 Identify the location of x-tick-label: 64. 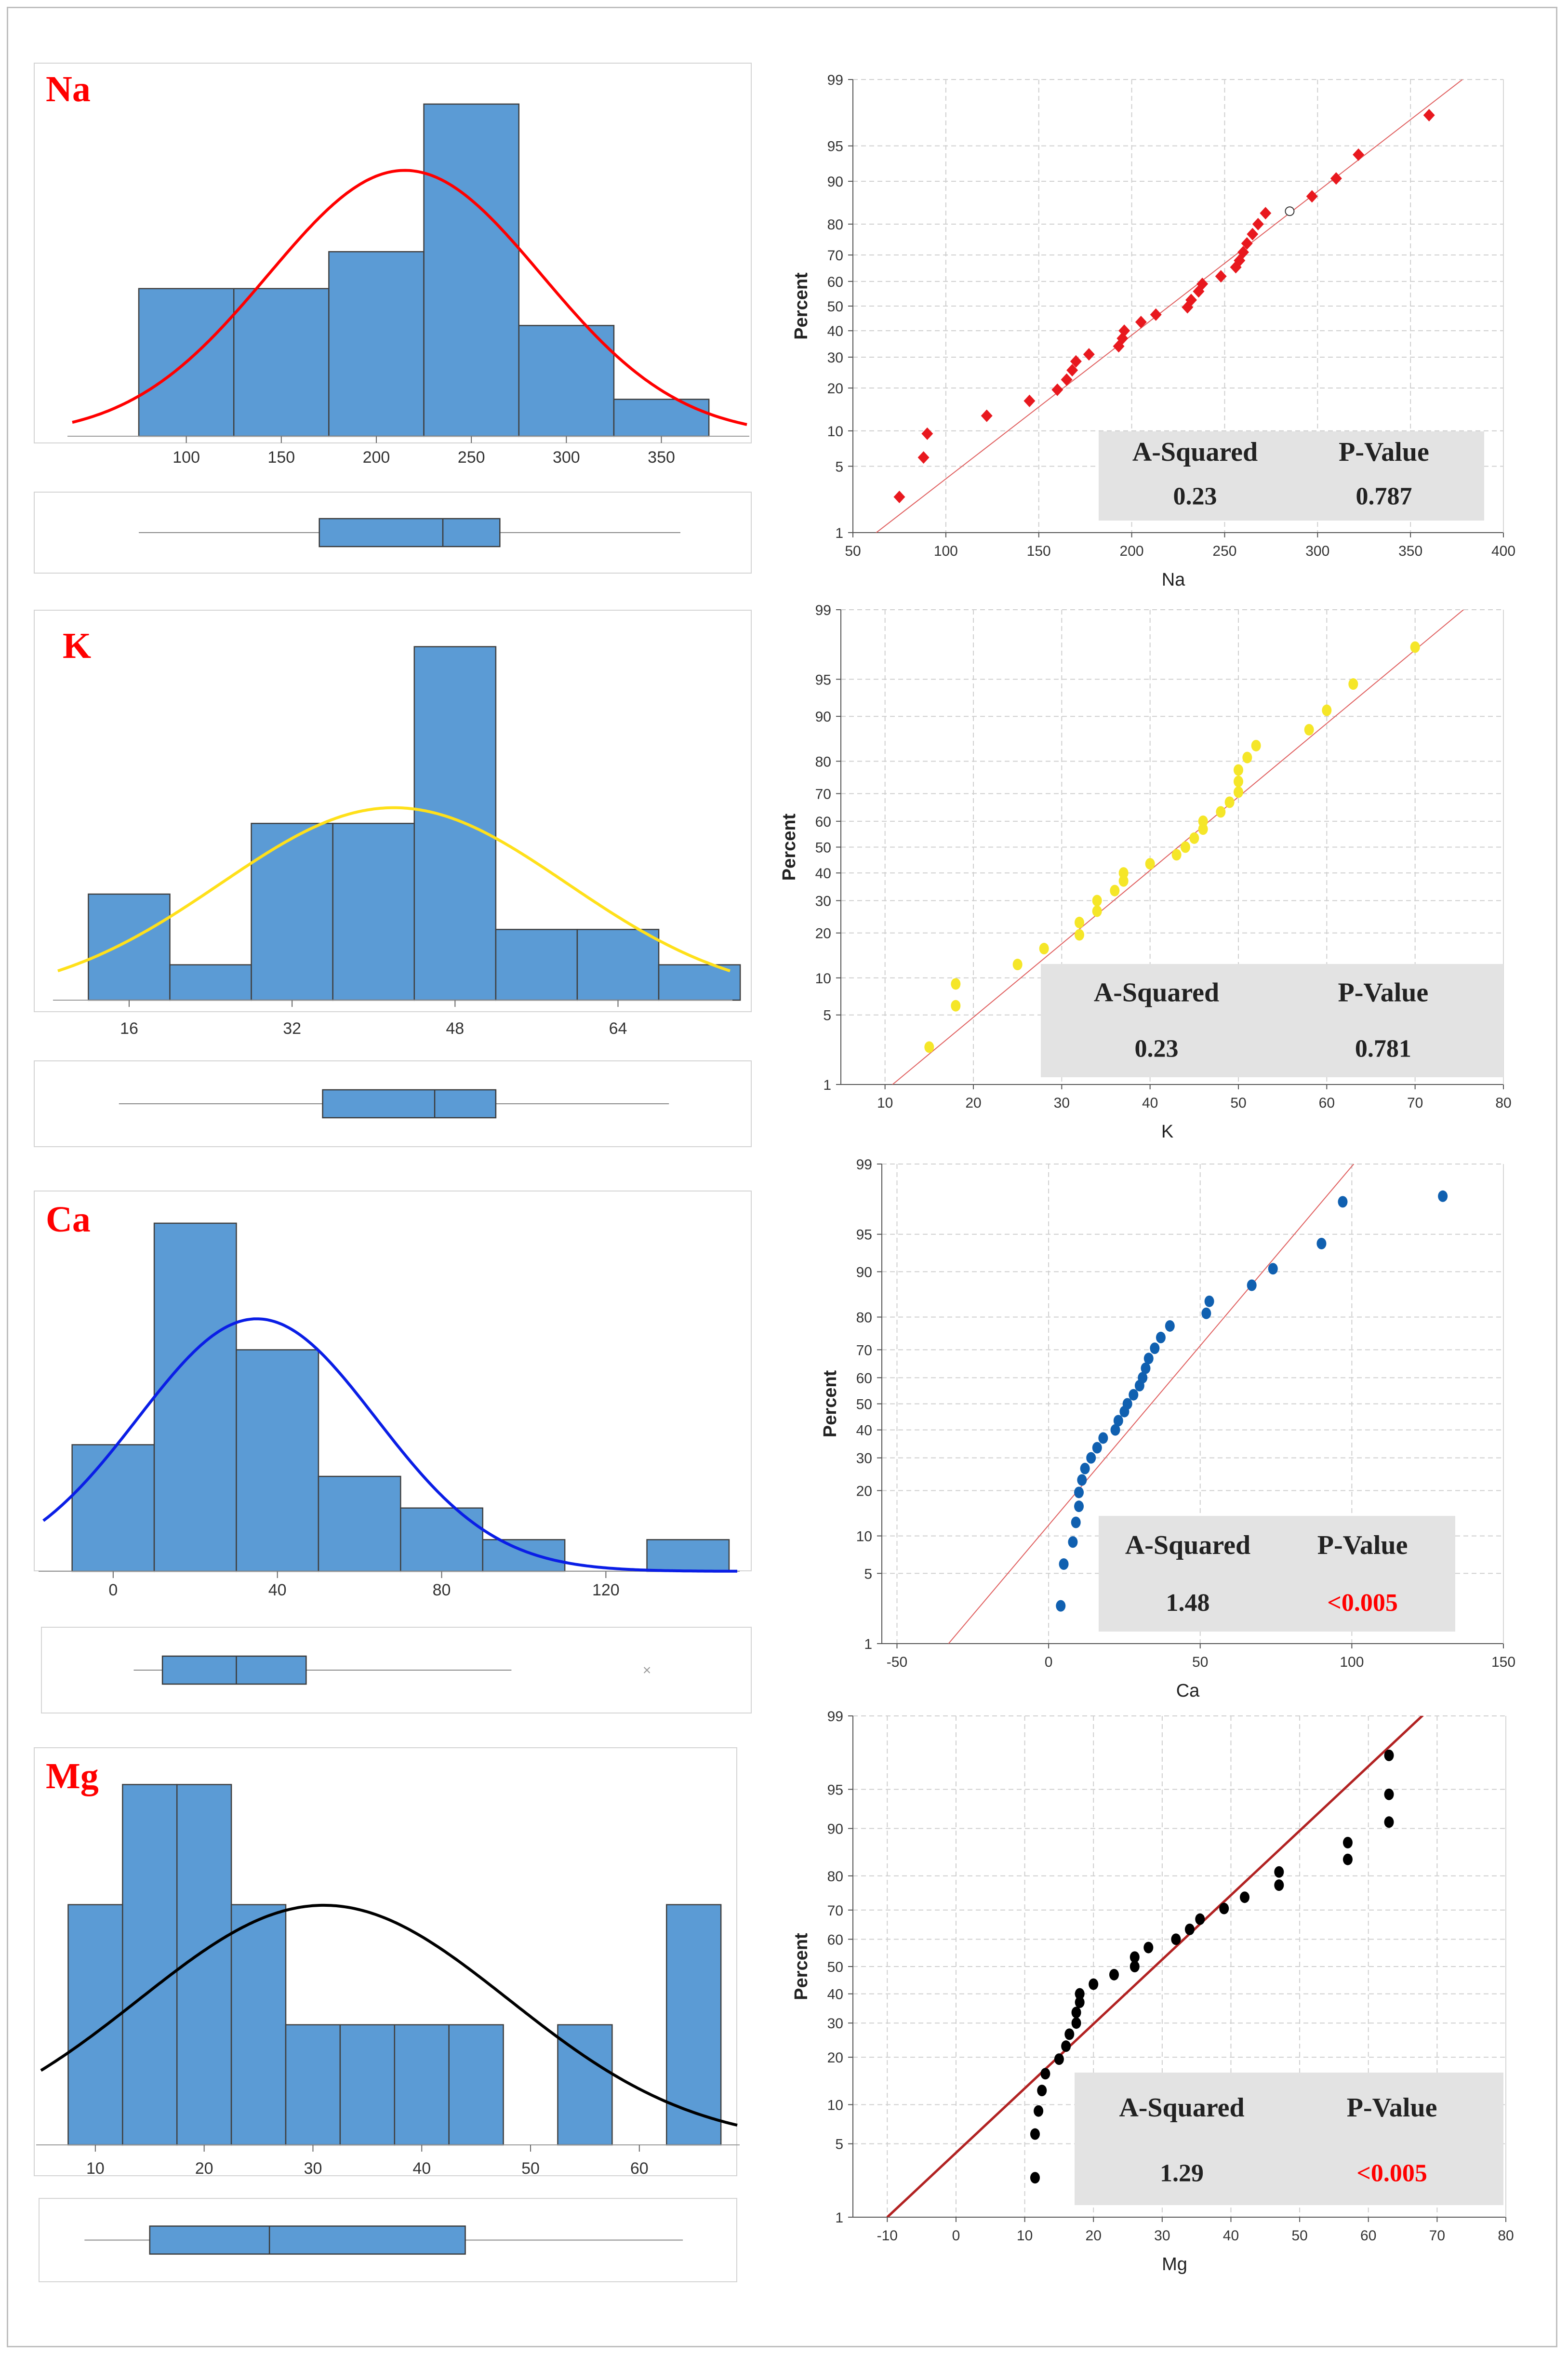
(618, 1028).